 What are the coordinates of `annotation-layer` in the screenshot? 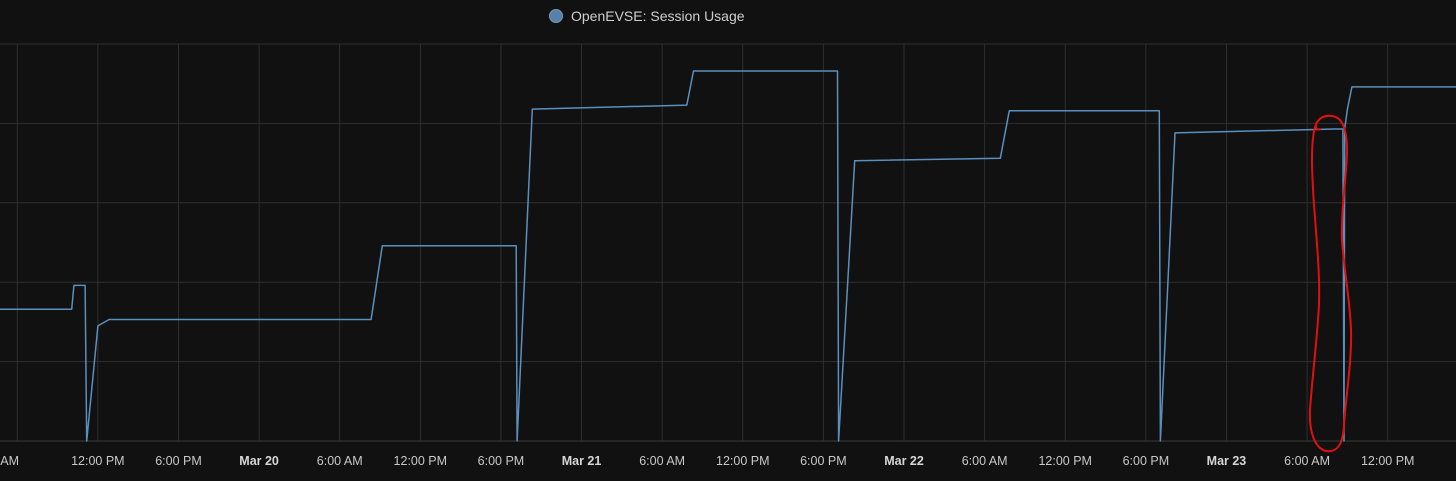 It's located at (1330, 283).